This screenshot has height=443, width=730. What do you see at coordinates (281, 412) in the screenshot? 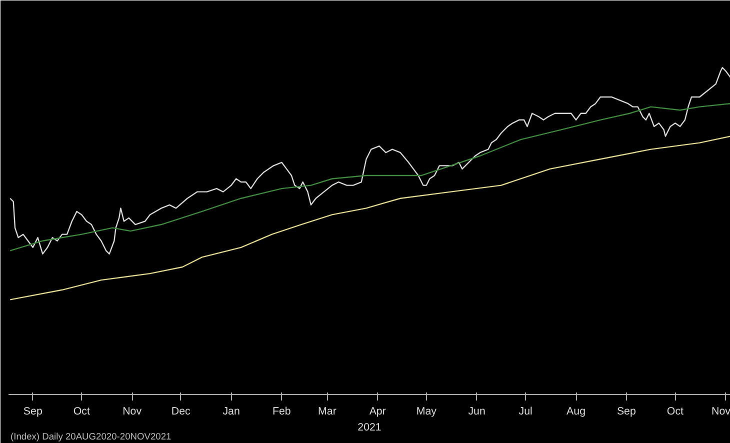
I see `x-tick-label: Feb` at bounding box center [281, 412].